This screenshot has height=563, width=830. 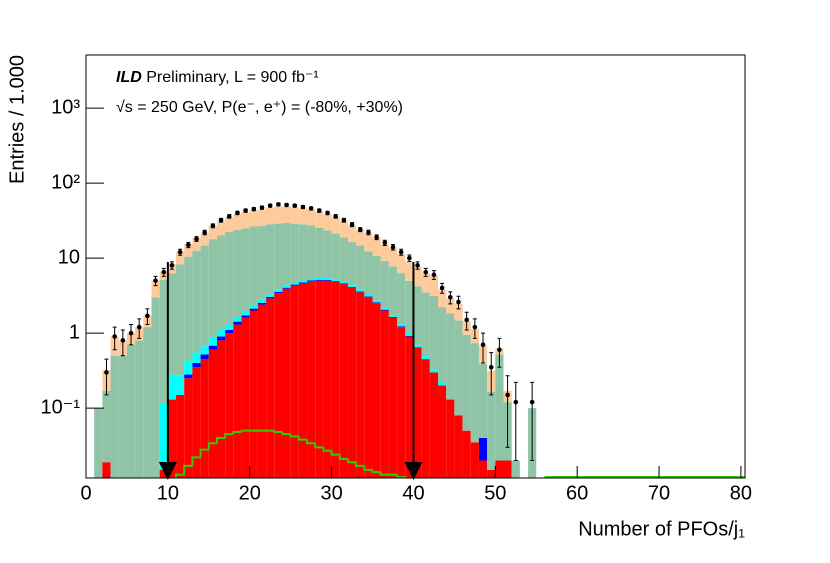 What do you see at coordinates (65, 182) in the screenshot?
I see `y-tick-label: 10²` at bounding box center [65, 182].